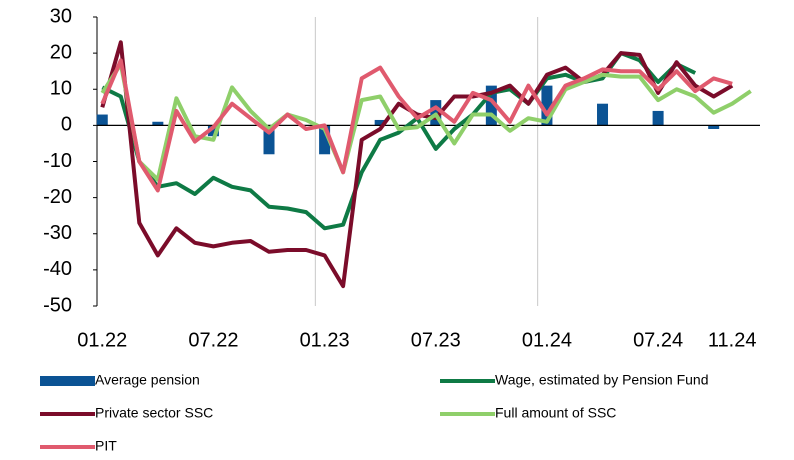  Describe the element at coordinates (555, 413) in the screenshot. I see `legend-label: Full amount of SSC` at that location.